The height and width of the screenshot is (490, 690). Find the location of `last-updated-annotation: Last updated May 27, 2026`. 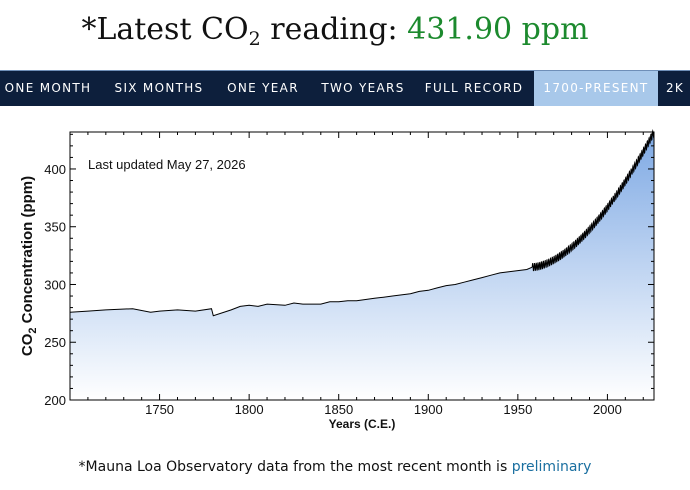

last-updated-annotation: Last updated May 27, 2026 is located at coordinates (167, 164).